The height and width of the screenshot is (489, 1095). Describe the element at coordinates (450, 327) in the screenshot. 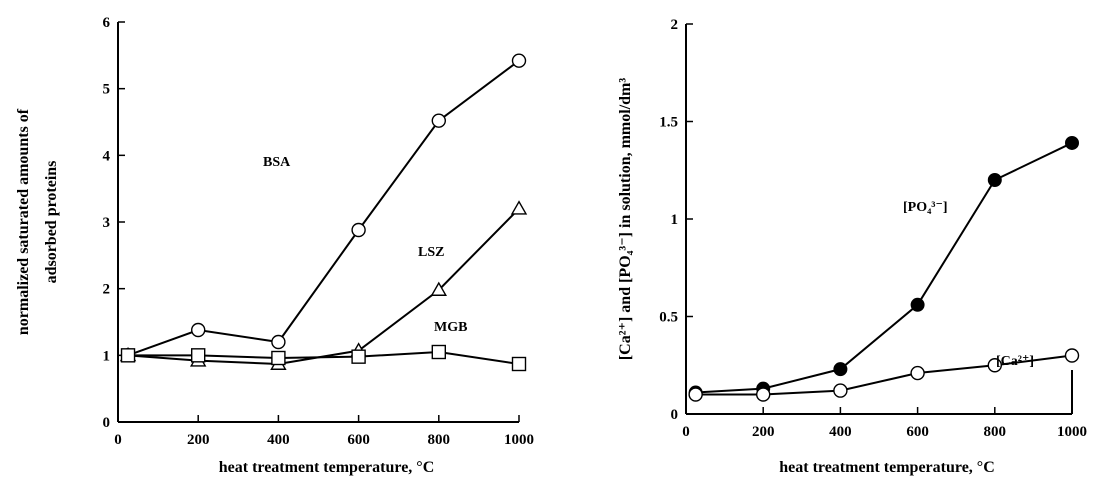

I see `series-label: MGB` at that location.